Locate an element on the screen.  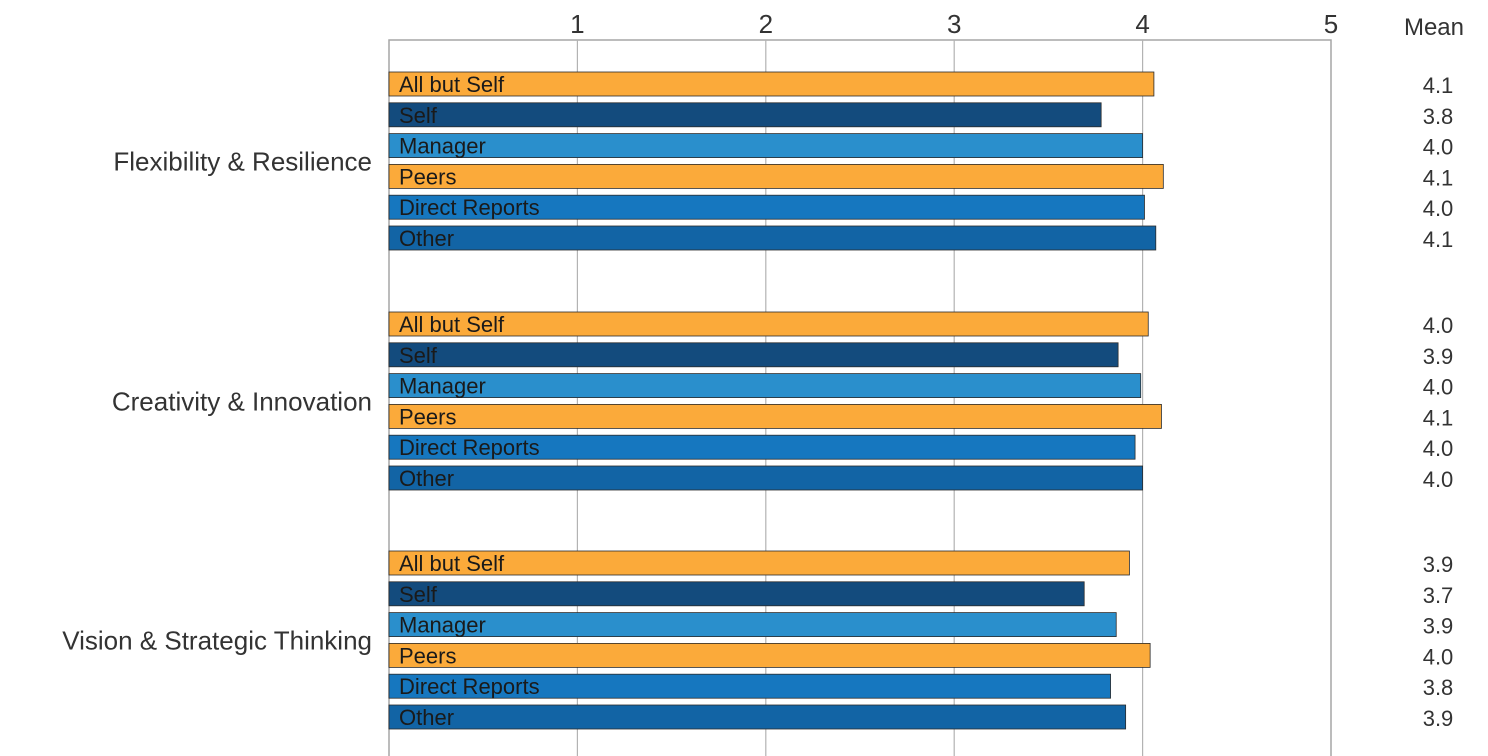
bar-label-0-0: All but Self is located at coordinates (452, 84).